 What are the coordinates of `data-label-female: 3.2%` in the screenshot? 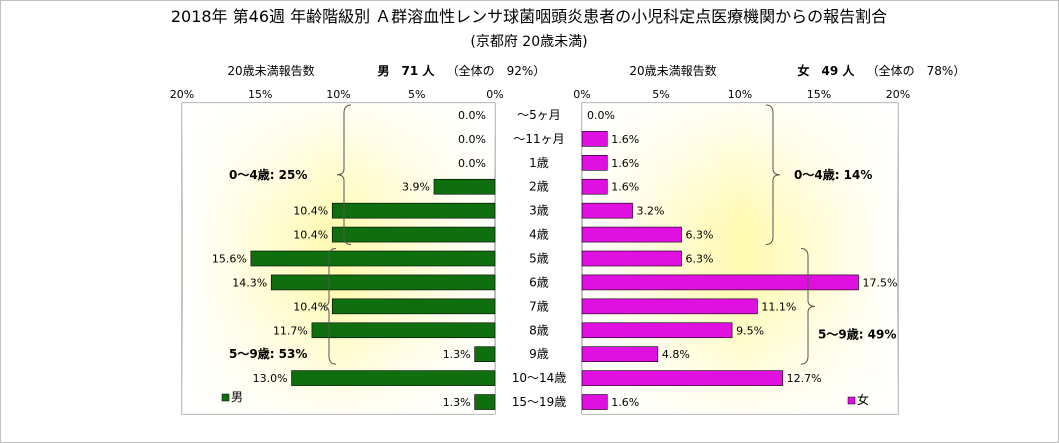 It's located at (651, 211).